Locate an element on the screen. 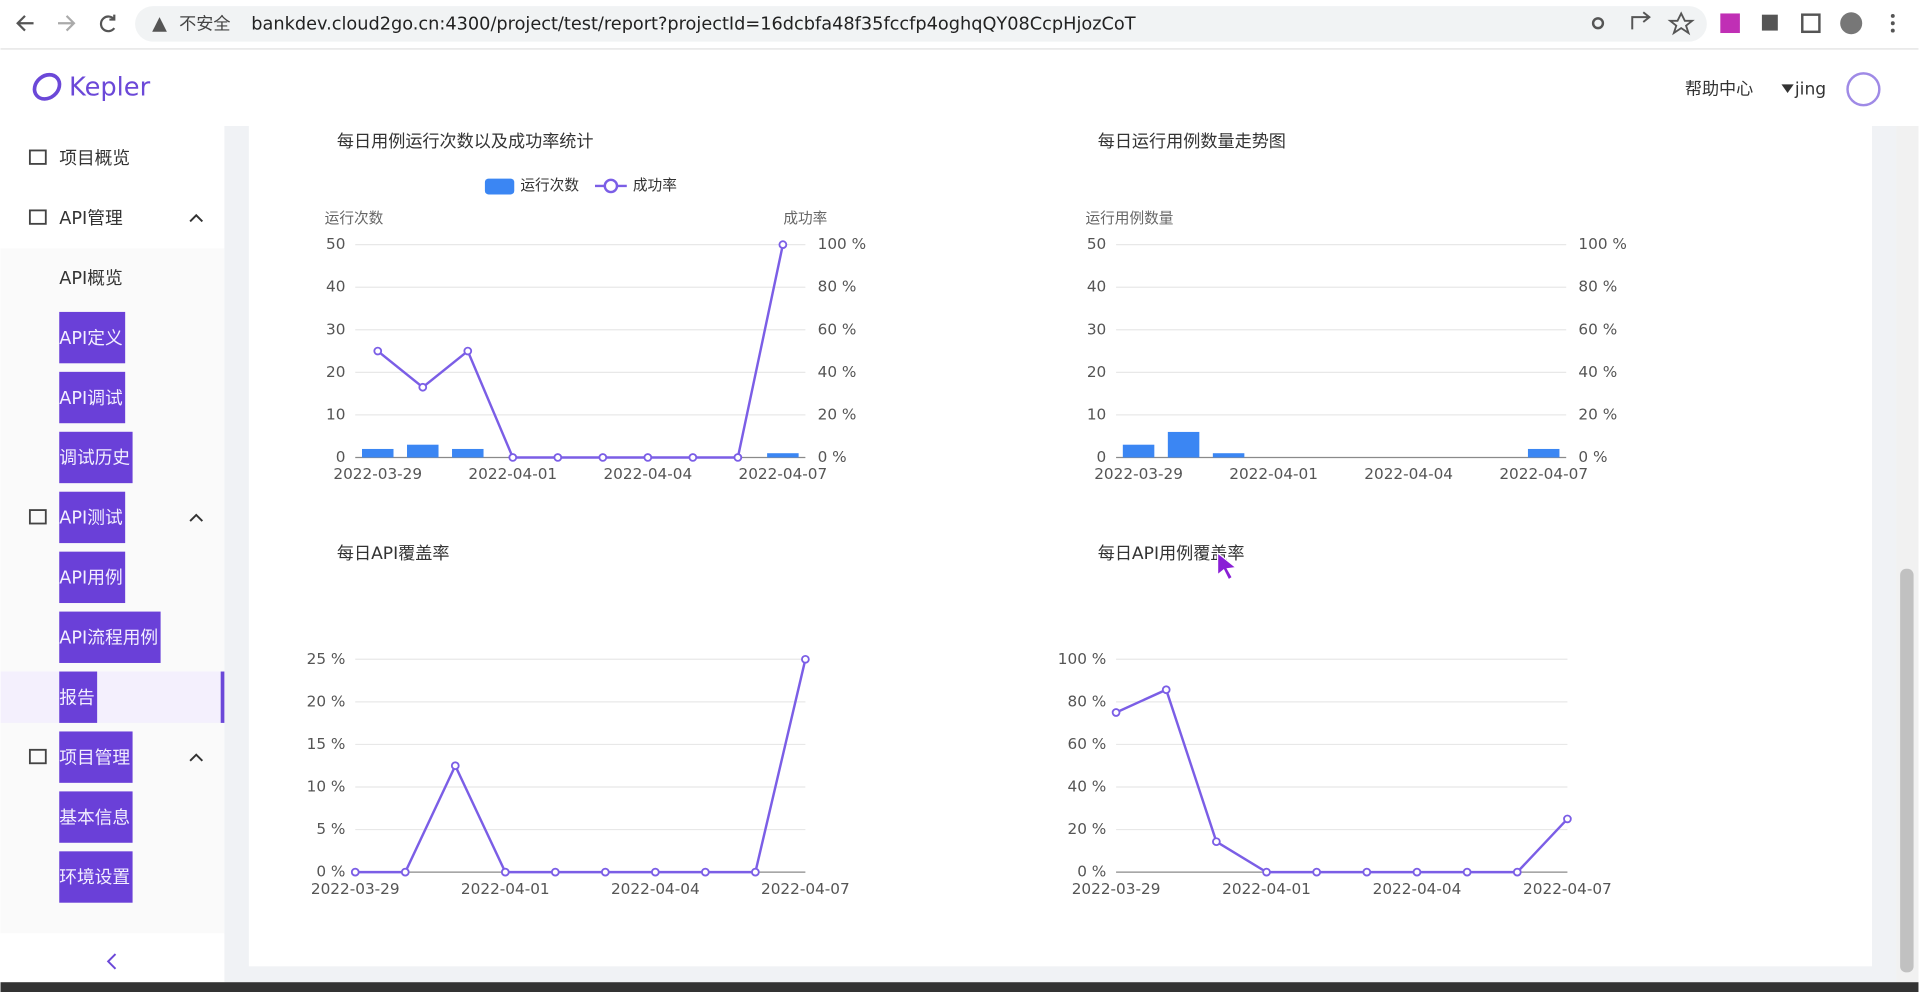  user-dropdown-icon is located at coordinates (1787, 88).